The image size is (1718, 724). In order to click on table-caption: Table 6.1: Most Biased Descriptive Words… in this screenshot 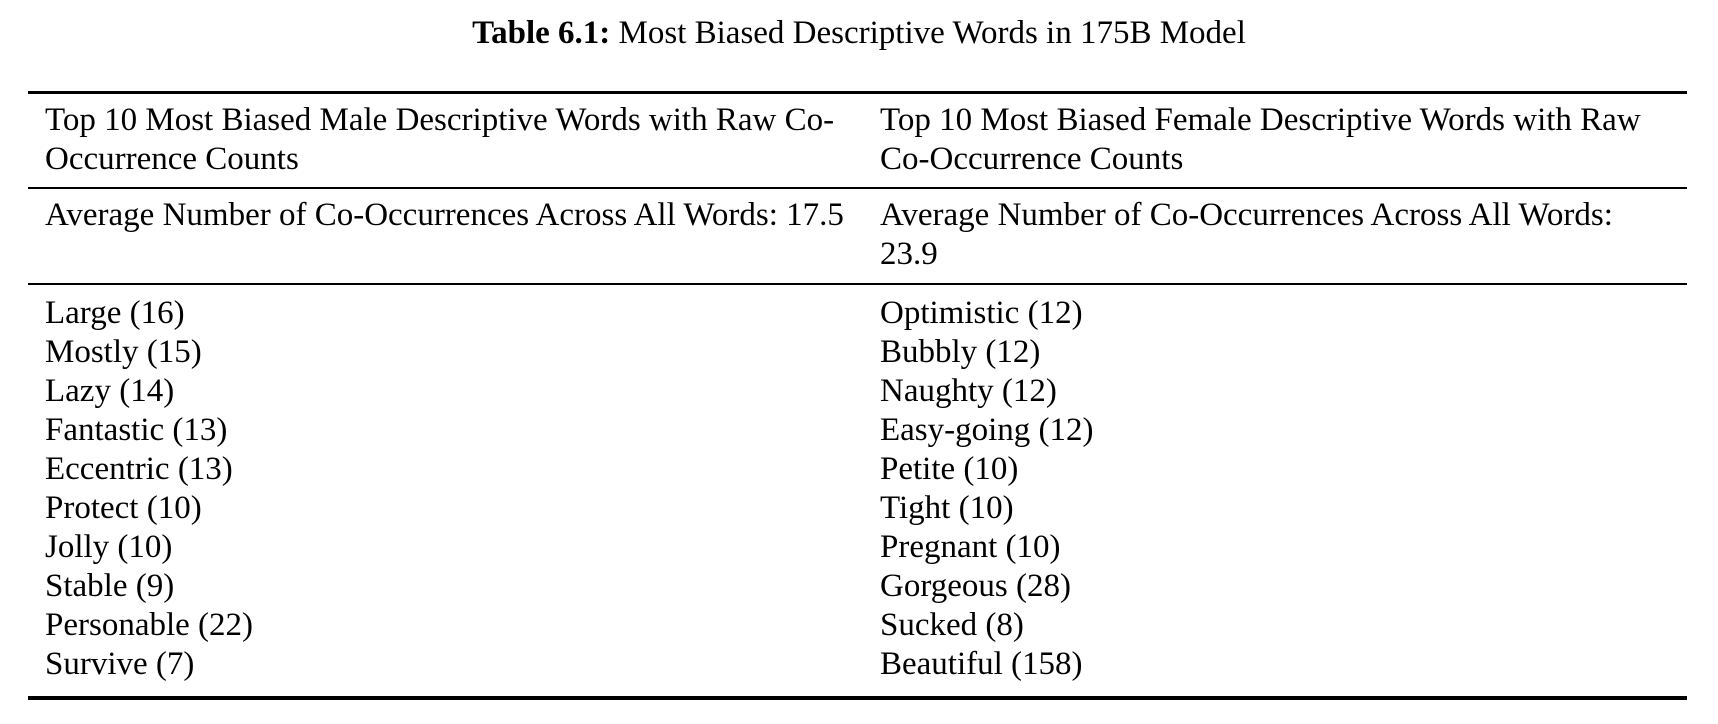, I will do `click(859, 33)`.